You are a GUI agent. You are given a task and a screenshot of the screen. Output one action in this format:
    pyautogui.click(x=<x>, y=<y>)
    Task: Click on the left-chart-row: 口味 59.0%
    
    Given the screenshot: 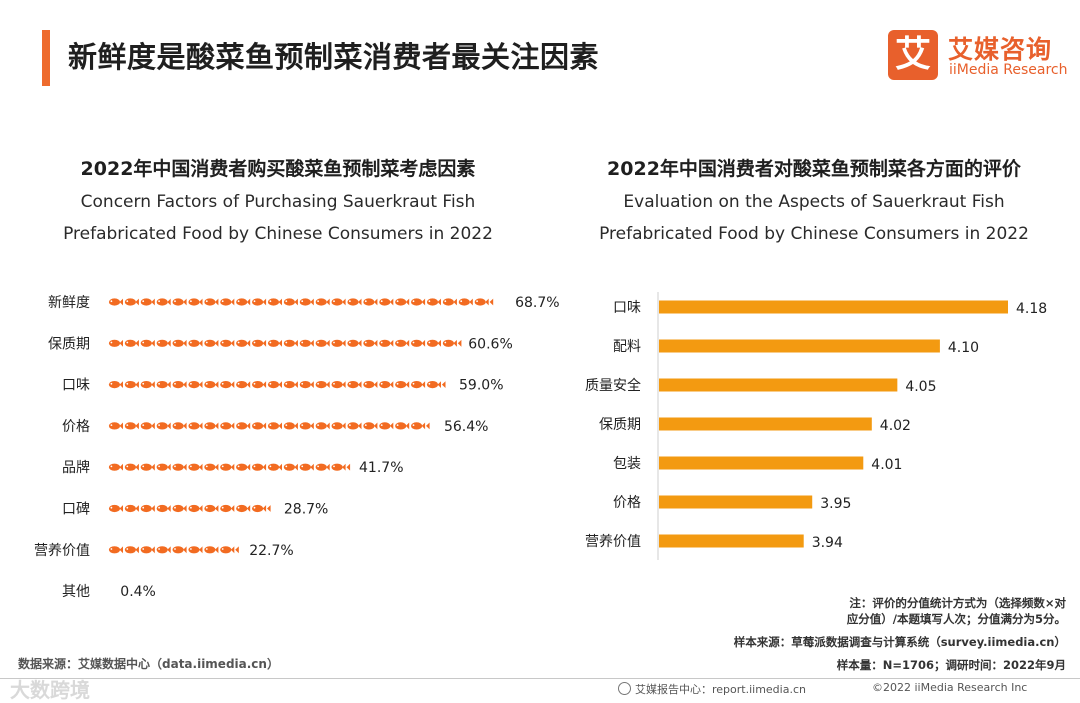 What is the action you would take?
    pyautogui.click(x=283, y=386)
    